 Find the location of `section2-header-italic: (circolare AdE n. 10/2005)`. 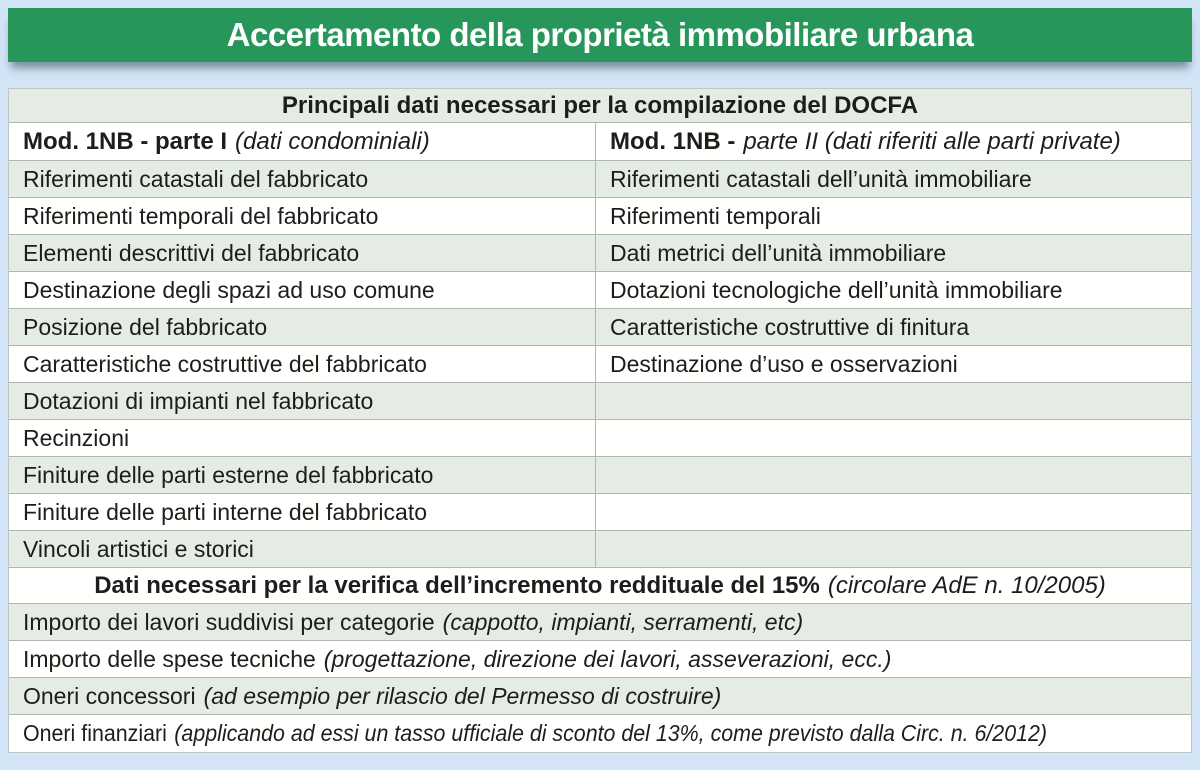

section2-header-italic: (circolare AdE n. 10/2005) is located at coordinates (966, 585).